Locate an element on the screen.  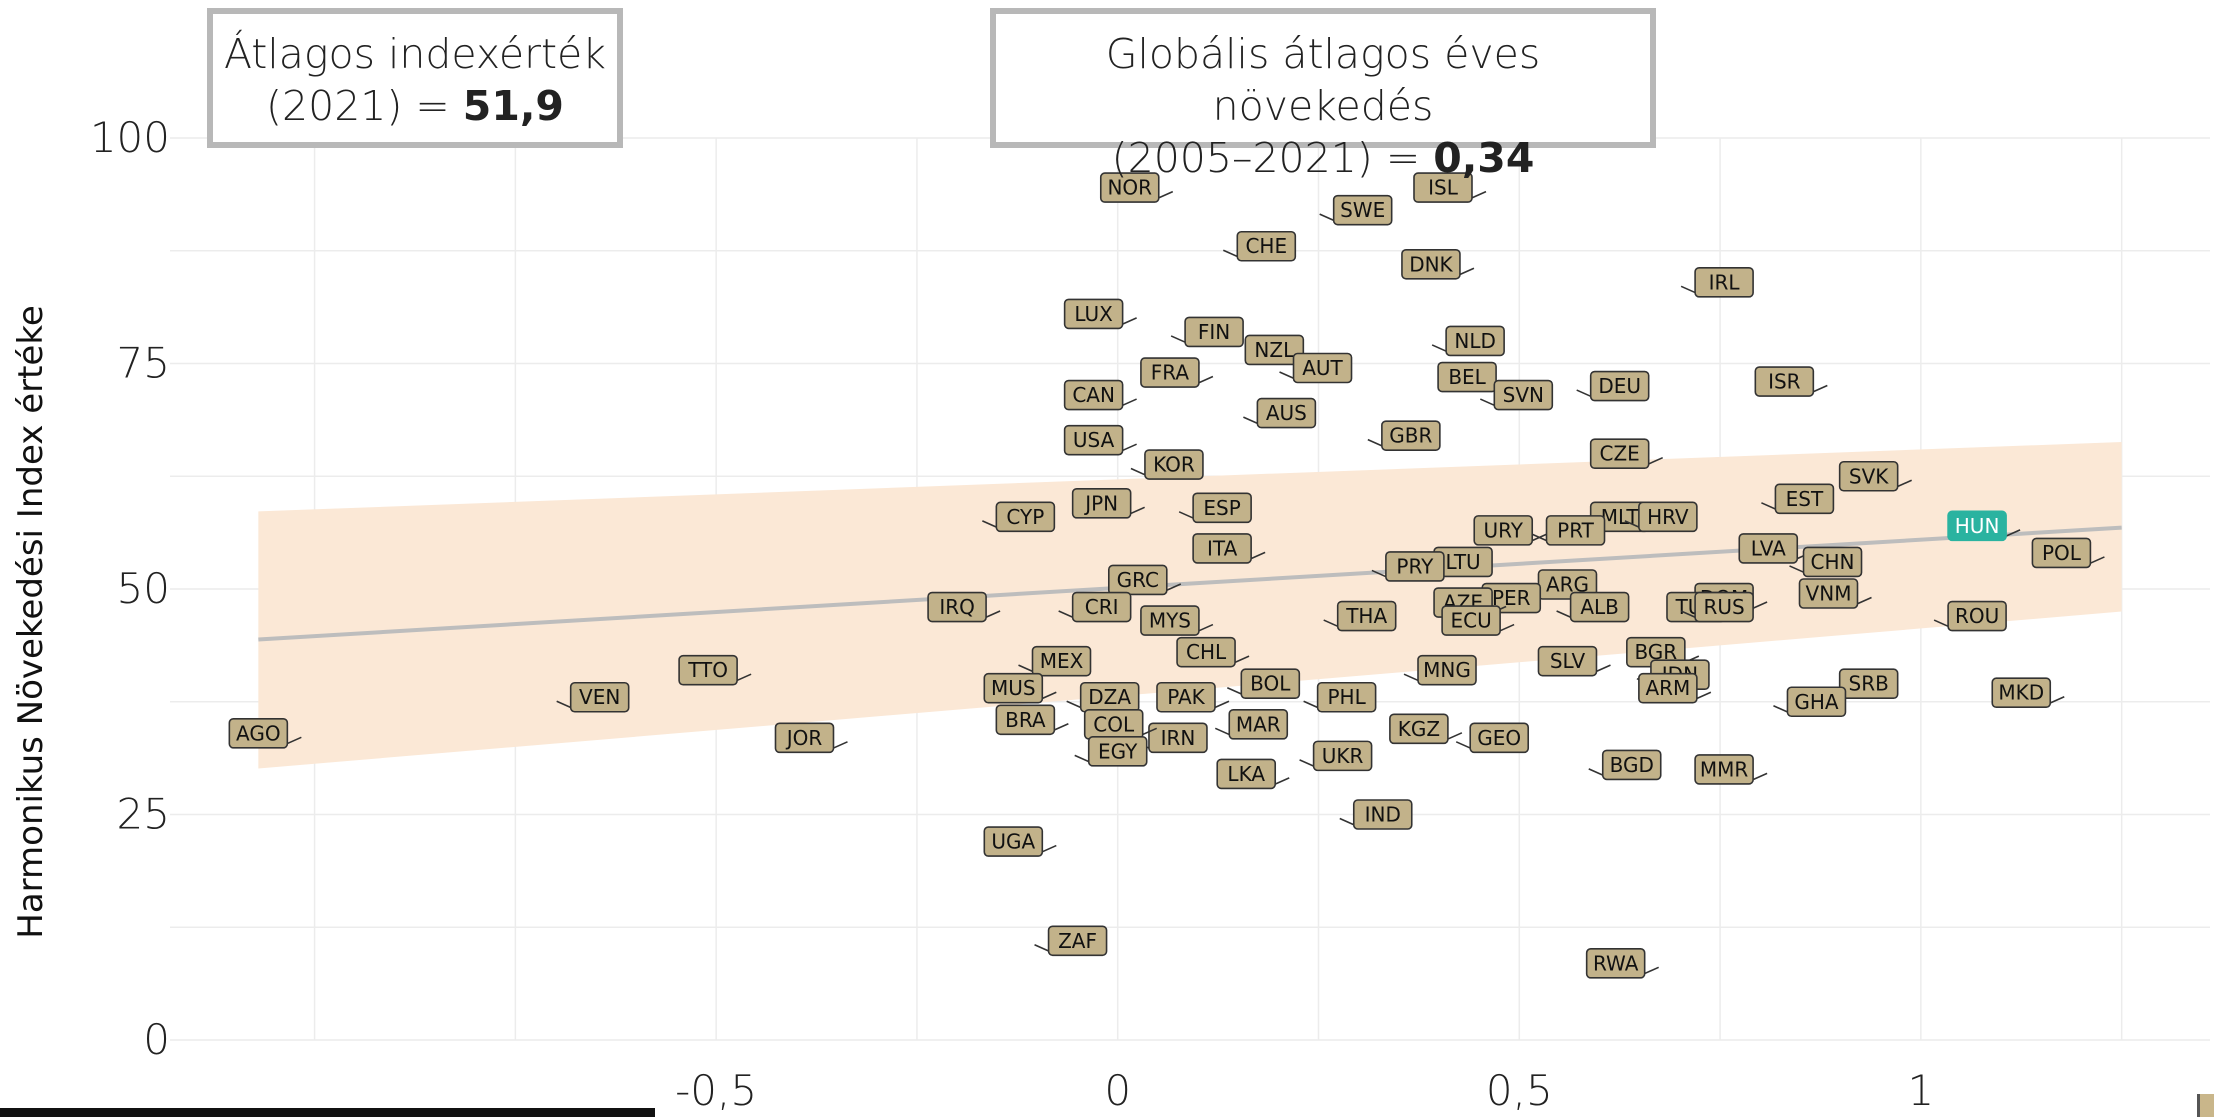
point-label: LUX is located at coordinates (1093, 314).